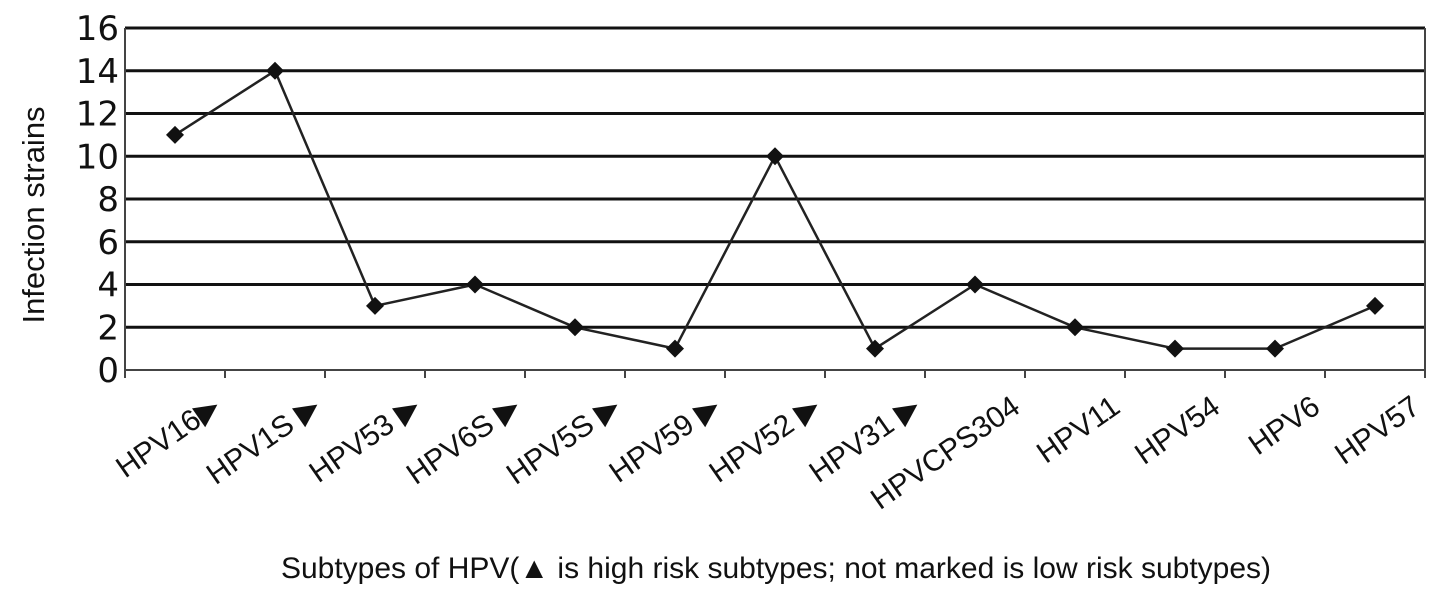 Image resolution: width=1441 pixels, height=606 pixels. What do you see at coordinates (97, 72) in the screenshot?
I see `y-tick-label-14: 14` at bounding box center [97, 72].